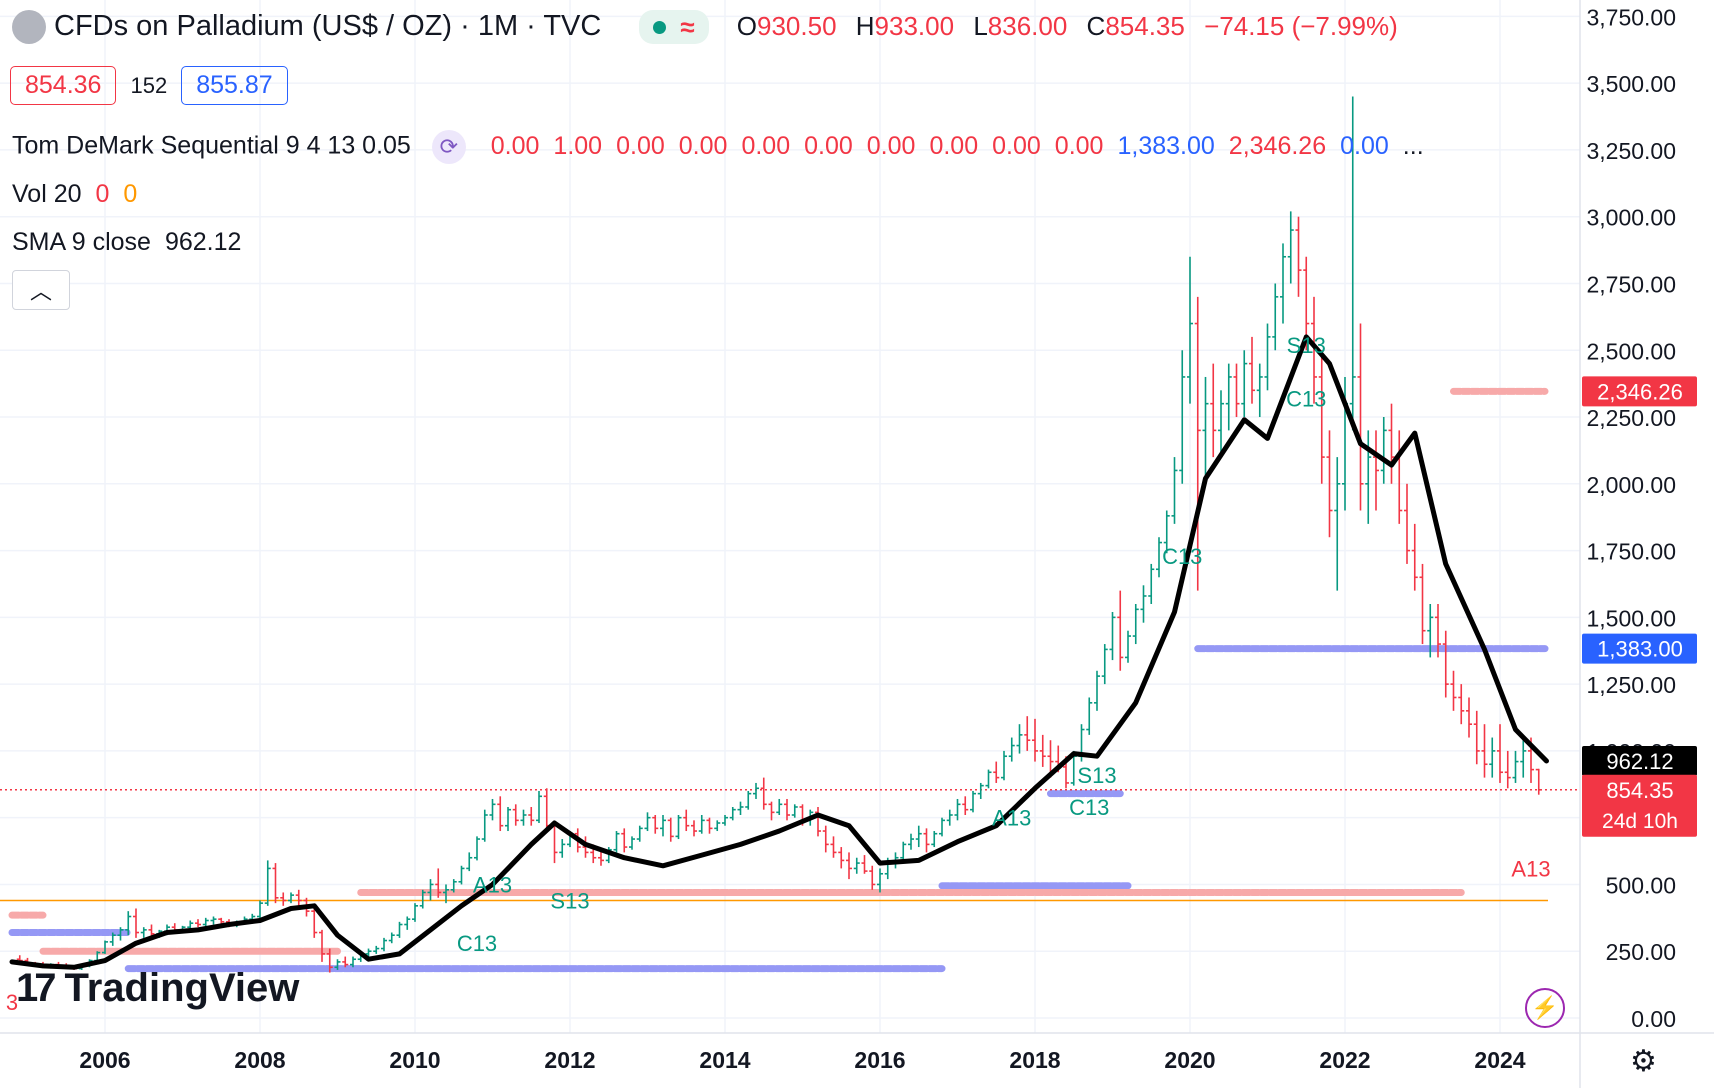  What do you see at coordinates (1631, 618) in the screenshot?
I see `y-tick-label: 1,500.00` at bounding box center [1631, 618].